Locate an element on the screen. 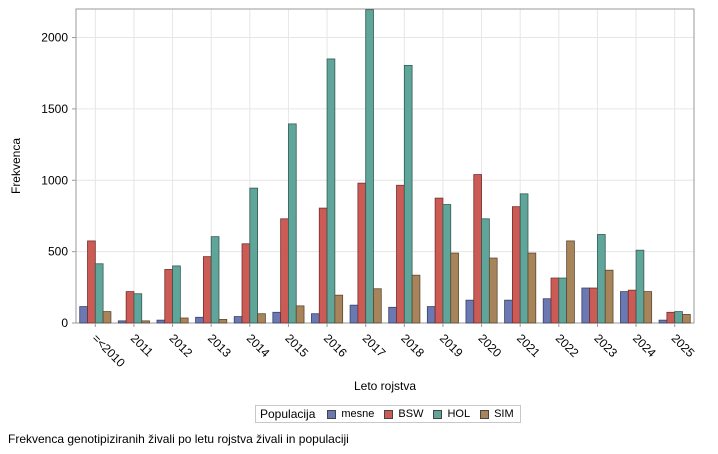  bar-mesne-2018 is located at coordinates (392, 315).